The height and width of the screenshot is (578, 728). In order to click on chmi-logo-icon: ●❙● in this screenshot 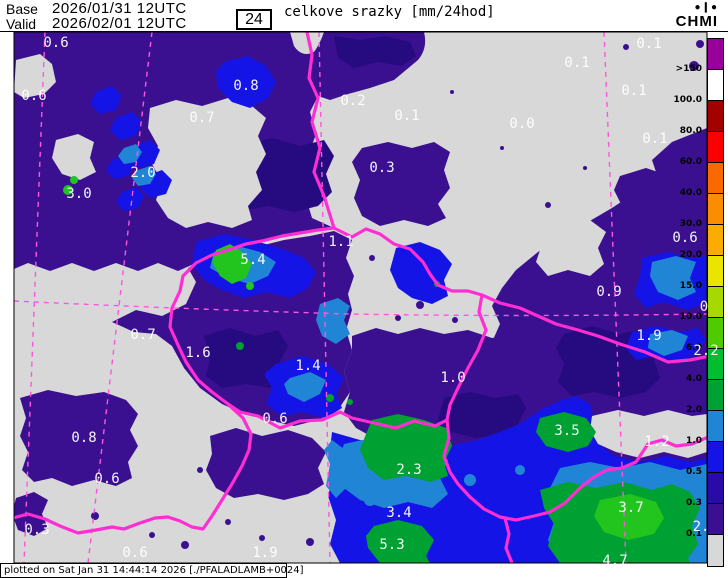, I will do `click(706, 7)`.